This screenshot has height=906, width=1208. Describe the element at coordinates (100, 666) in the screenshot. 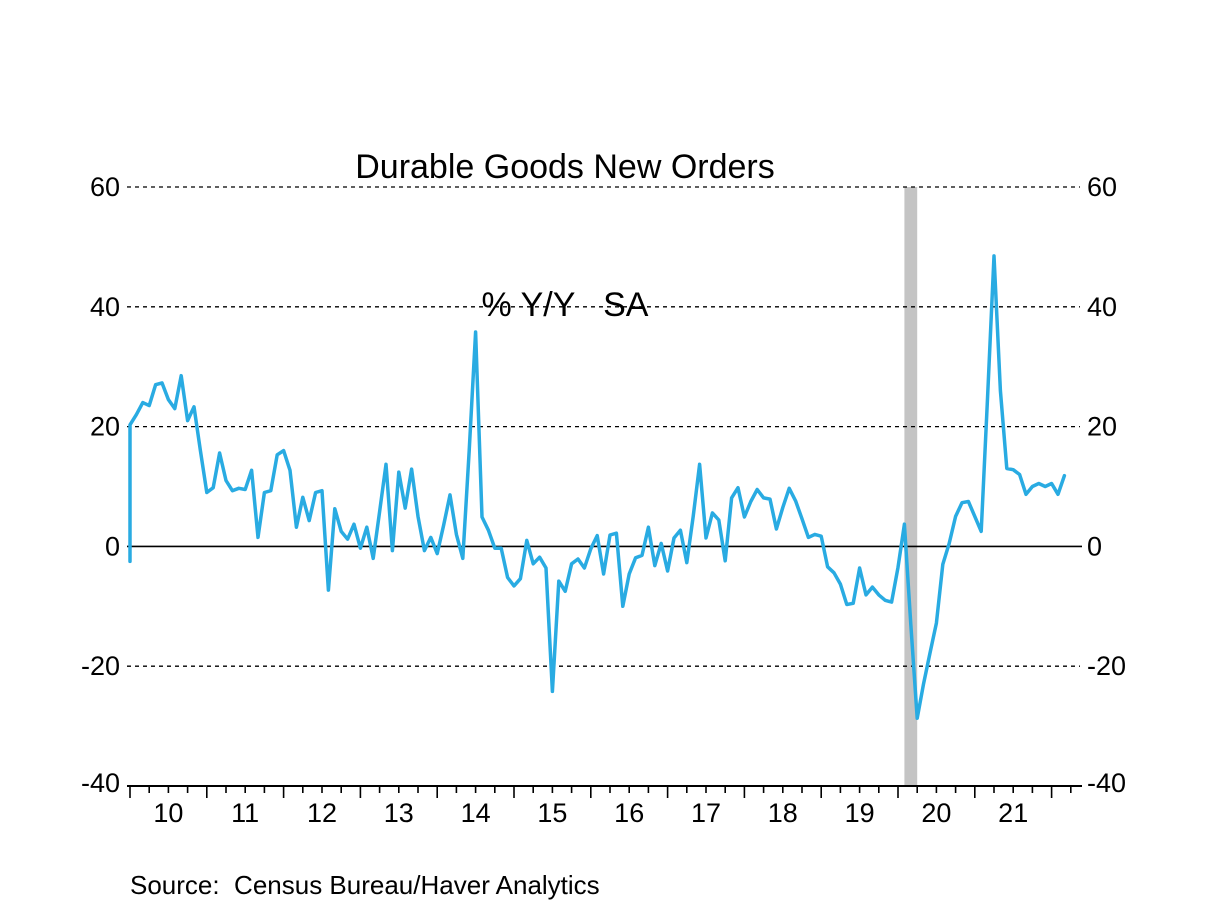

I see `y-tick-label-left: -20` at that location.